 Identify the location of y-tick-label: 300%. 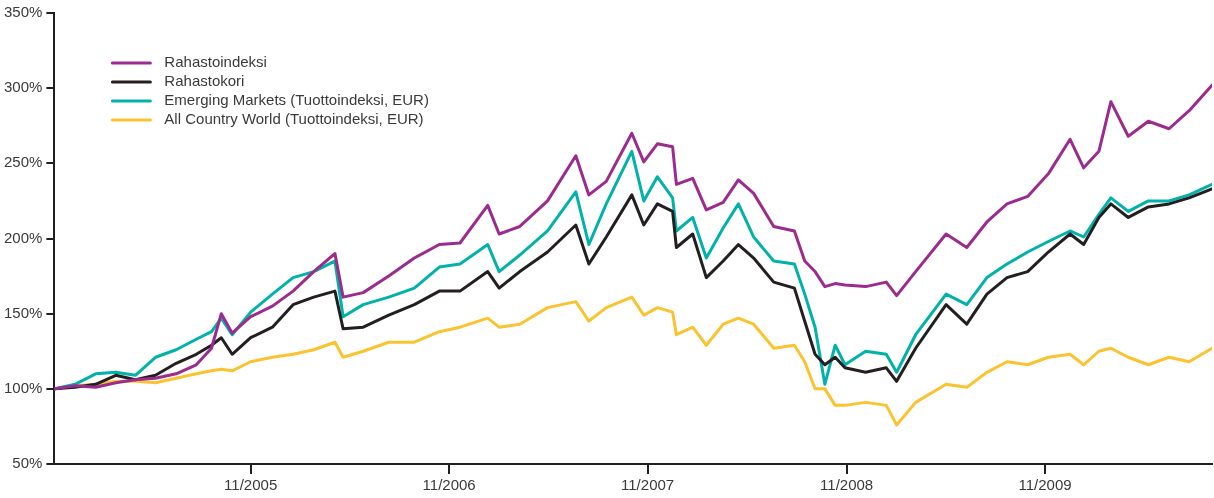
(23, 87).